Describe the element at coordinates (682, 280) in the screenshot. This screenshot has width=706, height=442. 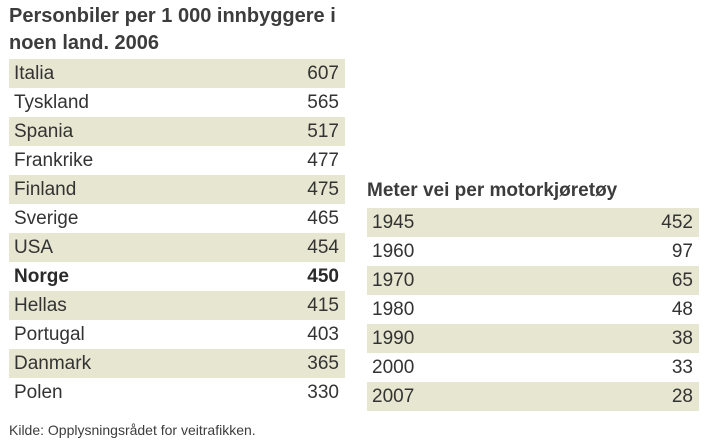
I see `meters-value: 65` at that location.